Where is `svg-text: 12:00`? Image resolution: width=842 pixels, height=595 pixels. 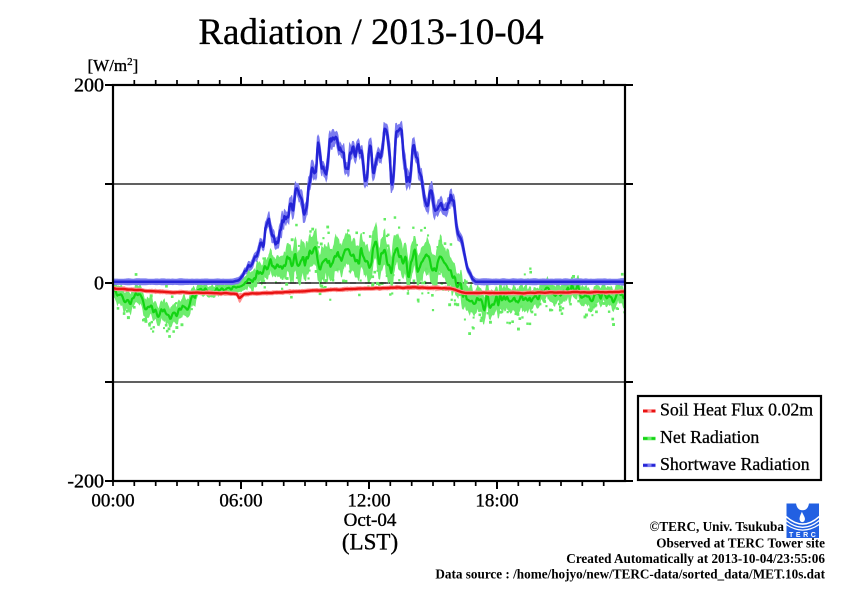
svg-text: 12:00 is located at coordinates (368, 501).